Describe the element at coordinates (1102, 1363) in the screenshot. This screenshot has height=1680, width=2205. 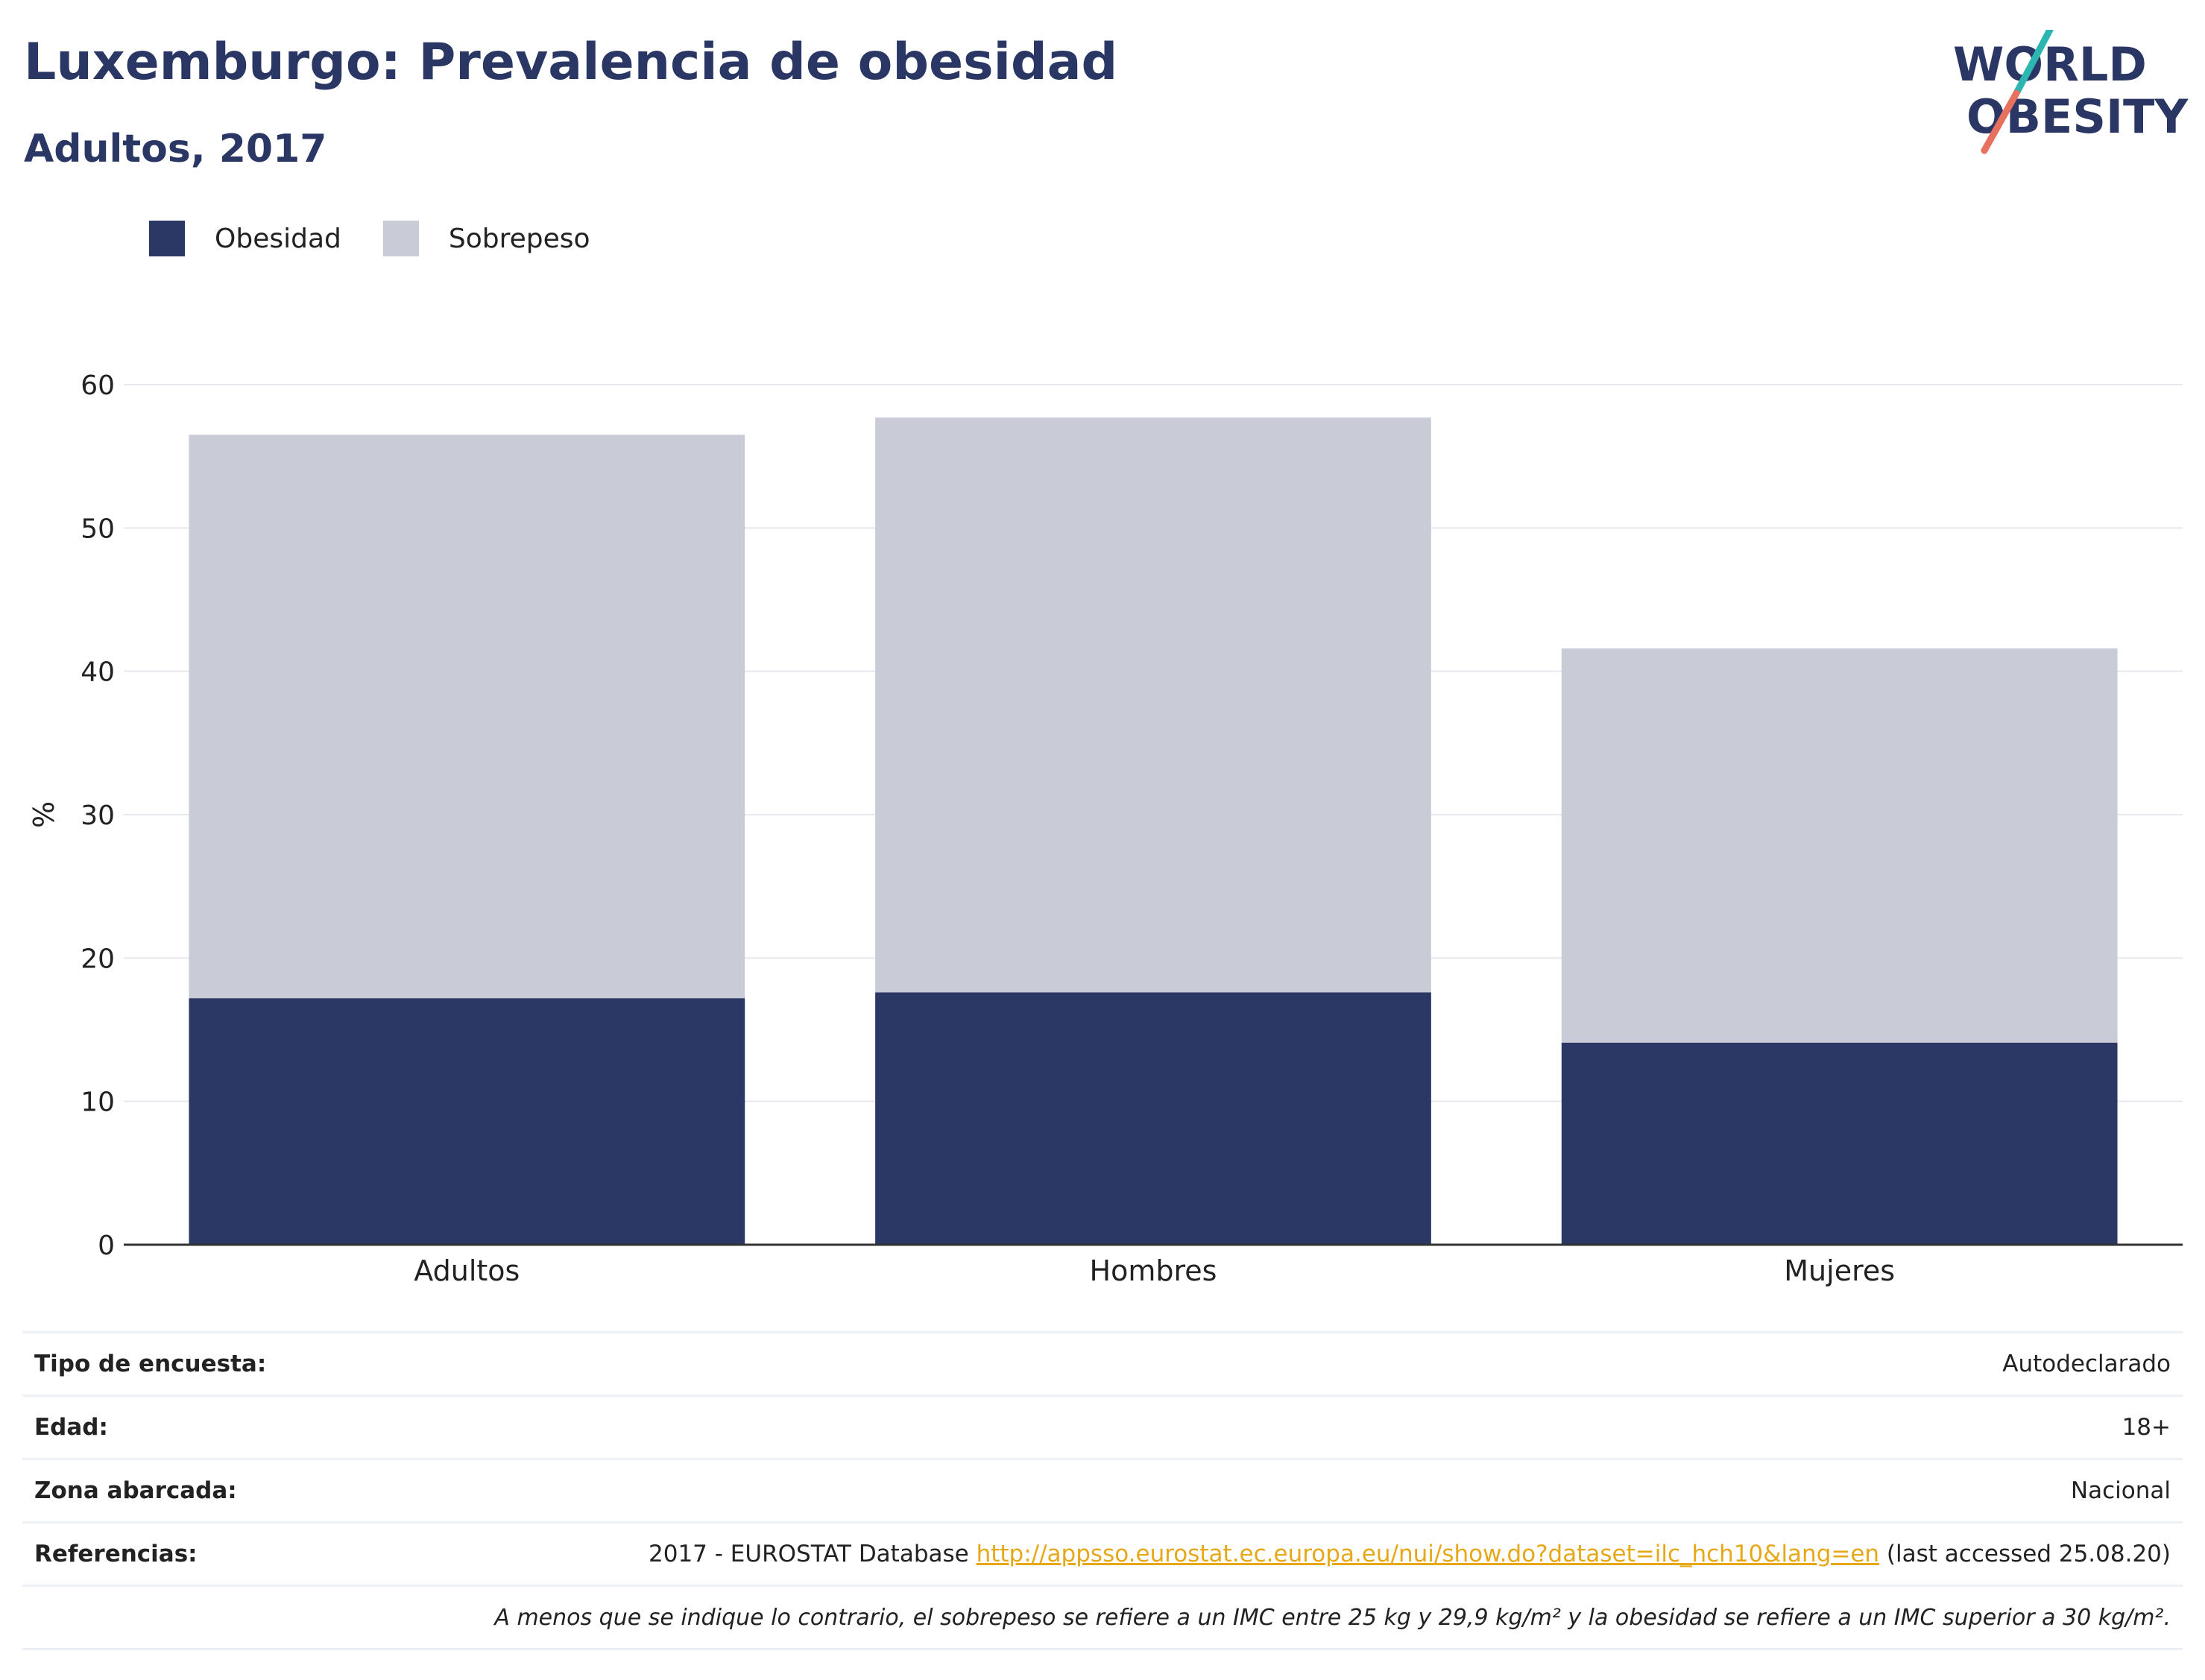
I see `info-row-survey: Tipo de encuesta: Autodeclarado` at that location.